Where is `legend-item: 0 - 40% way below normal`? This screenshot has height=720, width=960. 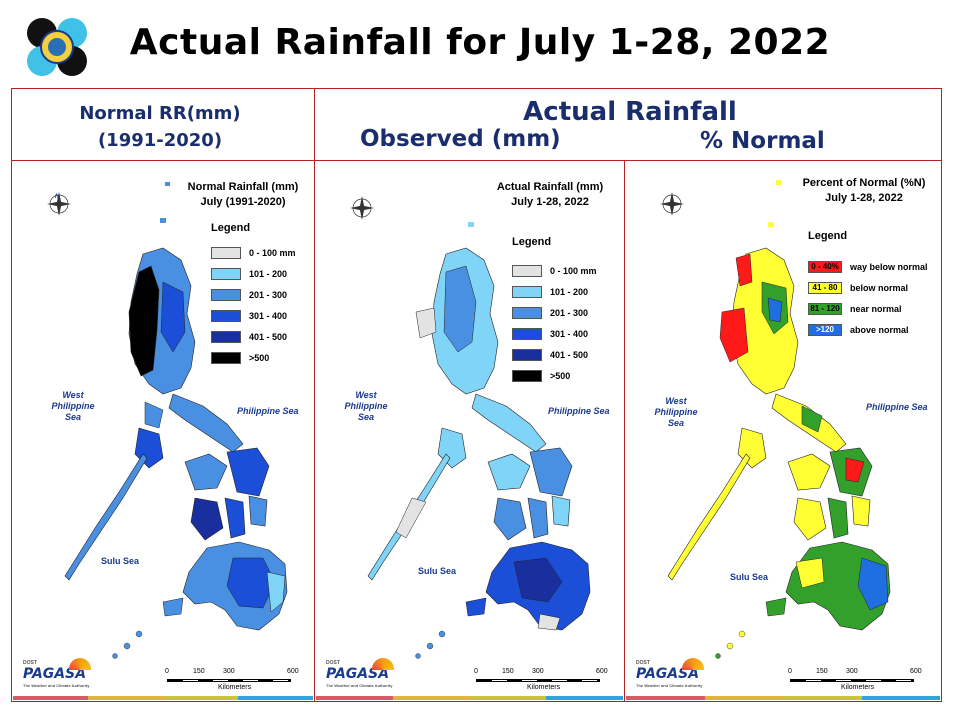 legend-item: 0 - 40% way below normal is located at coordinates (868, 266).